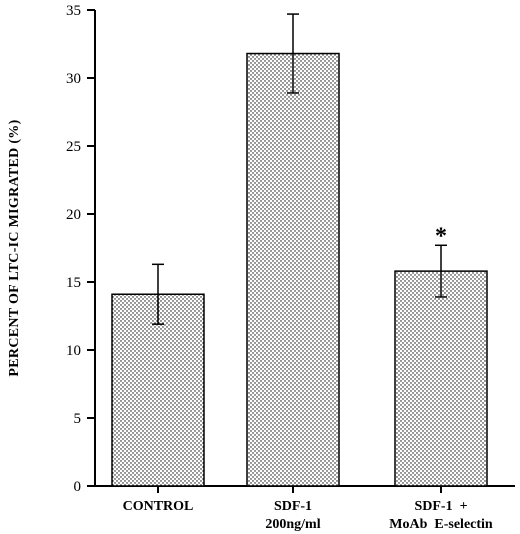 Image resolution: width=520 pixels, height=534 pixels. Describe the element at coordinates (73, 283) in the screenshot. I see `y-tick-label: 15` at that location.